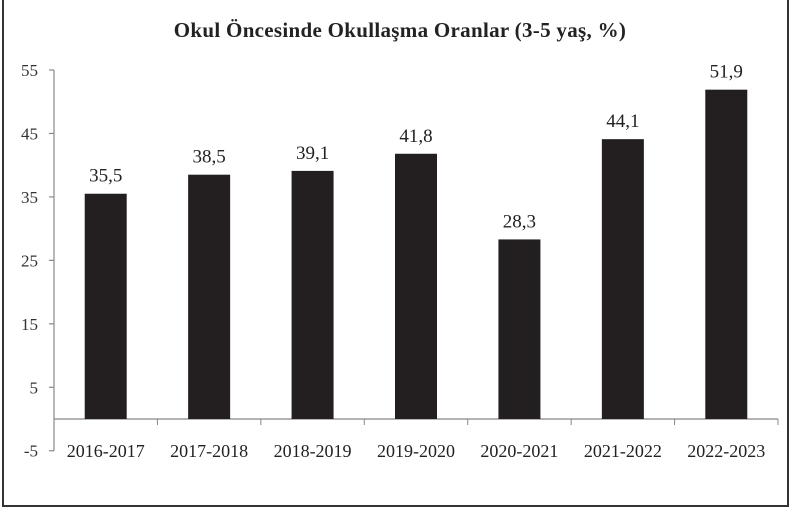  Describe the element at coordinates (209, 157) in the screenshot. I see `data-label: 38,5` at that location.